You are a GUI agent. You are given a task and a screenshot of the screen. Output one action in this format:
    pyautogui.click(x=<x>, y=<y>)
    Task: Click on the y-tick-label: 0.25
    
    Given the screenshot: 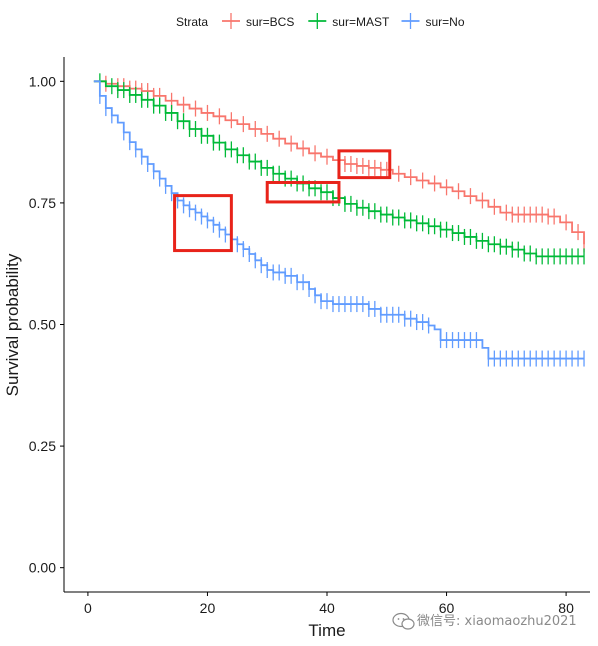 What is the action you would take?
    pyautogui.click(x=42, y=446)
    